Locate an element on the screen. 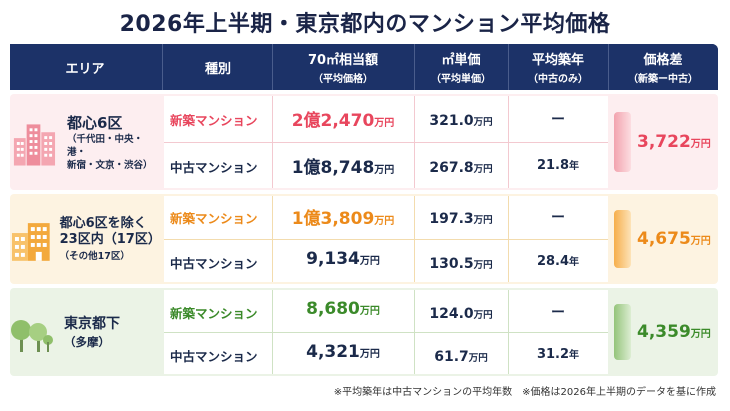 The image size is (730, 411). unit-price-new: 197.3万円 is located at coordinates (461, 217).